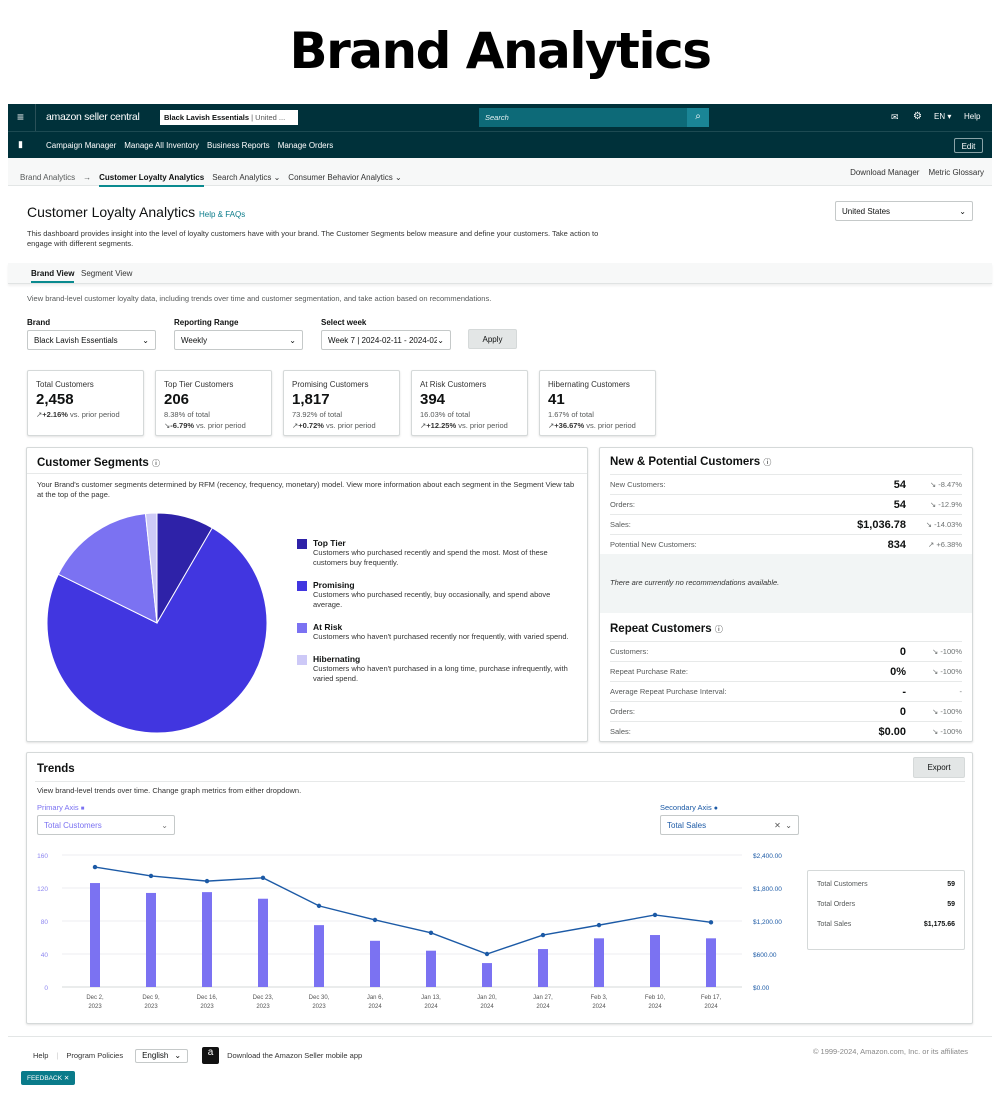  What do you see at coordinates (968, 145) in the screenshot?
I see `edit-button: Edit` at bounding box center [968, 145].